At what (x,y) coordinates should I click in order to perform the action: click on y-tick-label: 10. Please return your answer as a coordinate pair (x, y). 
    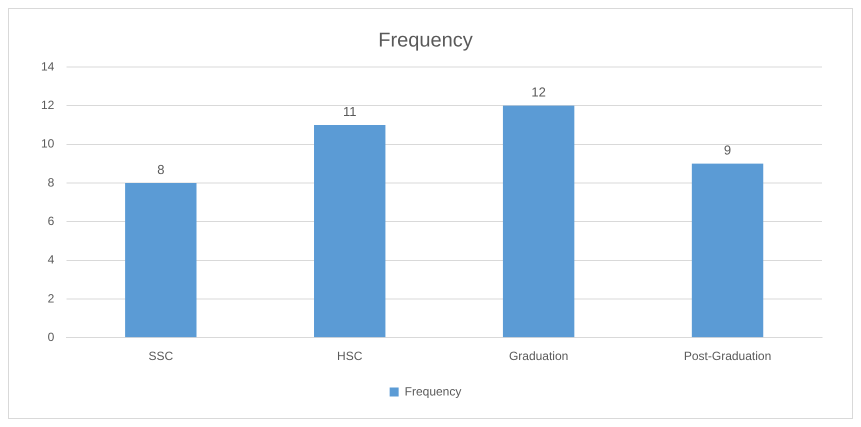
    Looking at the image, I should click on (47, 143).